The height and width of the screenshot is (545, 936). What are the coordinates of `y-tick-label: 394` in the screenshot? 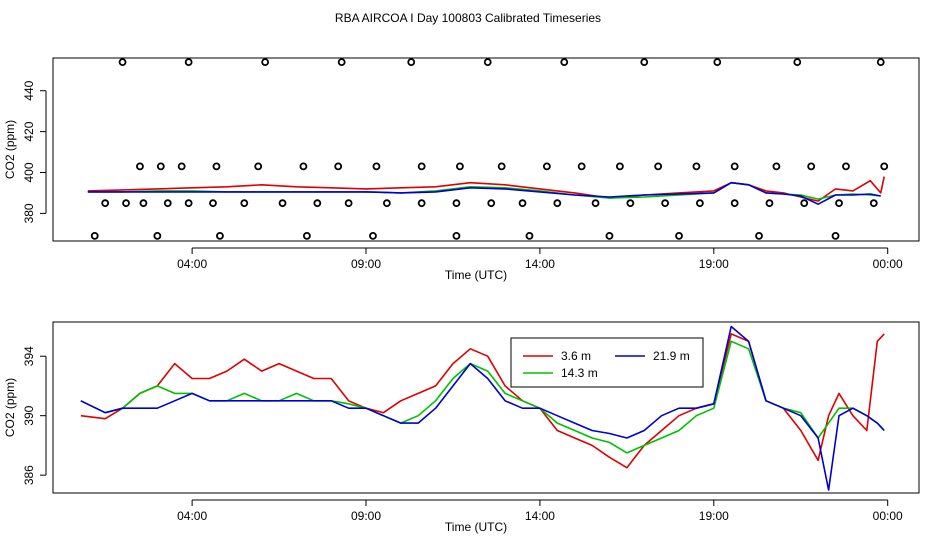 It's located at (29, 356).